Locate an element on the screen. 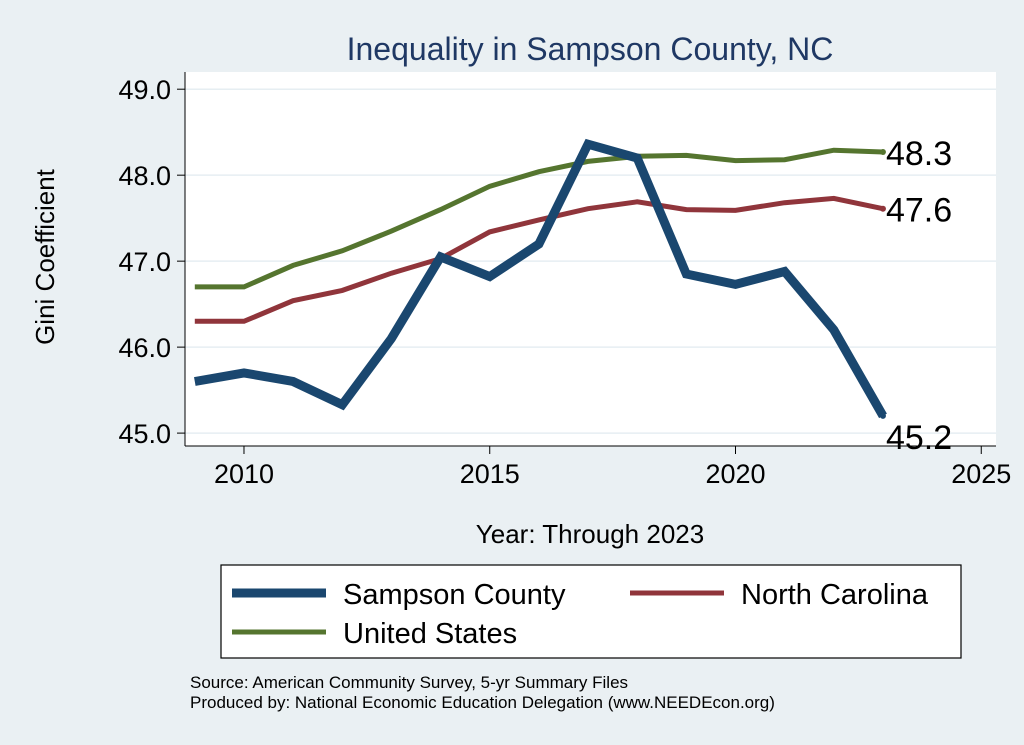 The width and height of the screenshot is (1024, 745). y-axis-label: Gini Coefficient is located at coordinates (45, 256).